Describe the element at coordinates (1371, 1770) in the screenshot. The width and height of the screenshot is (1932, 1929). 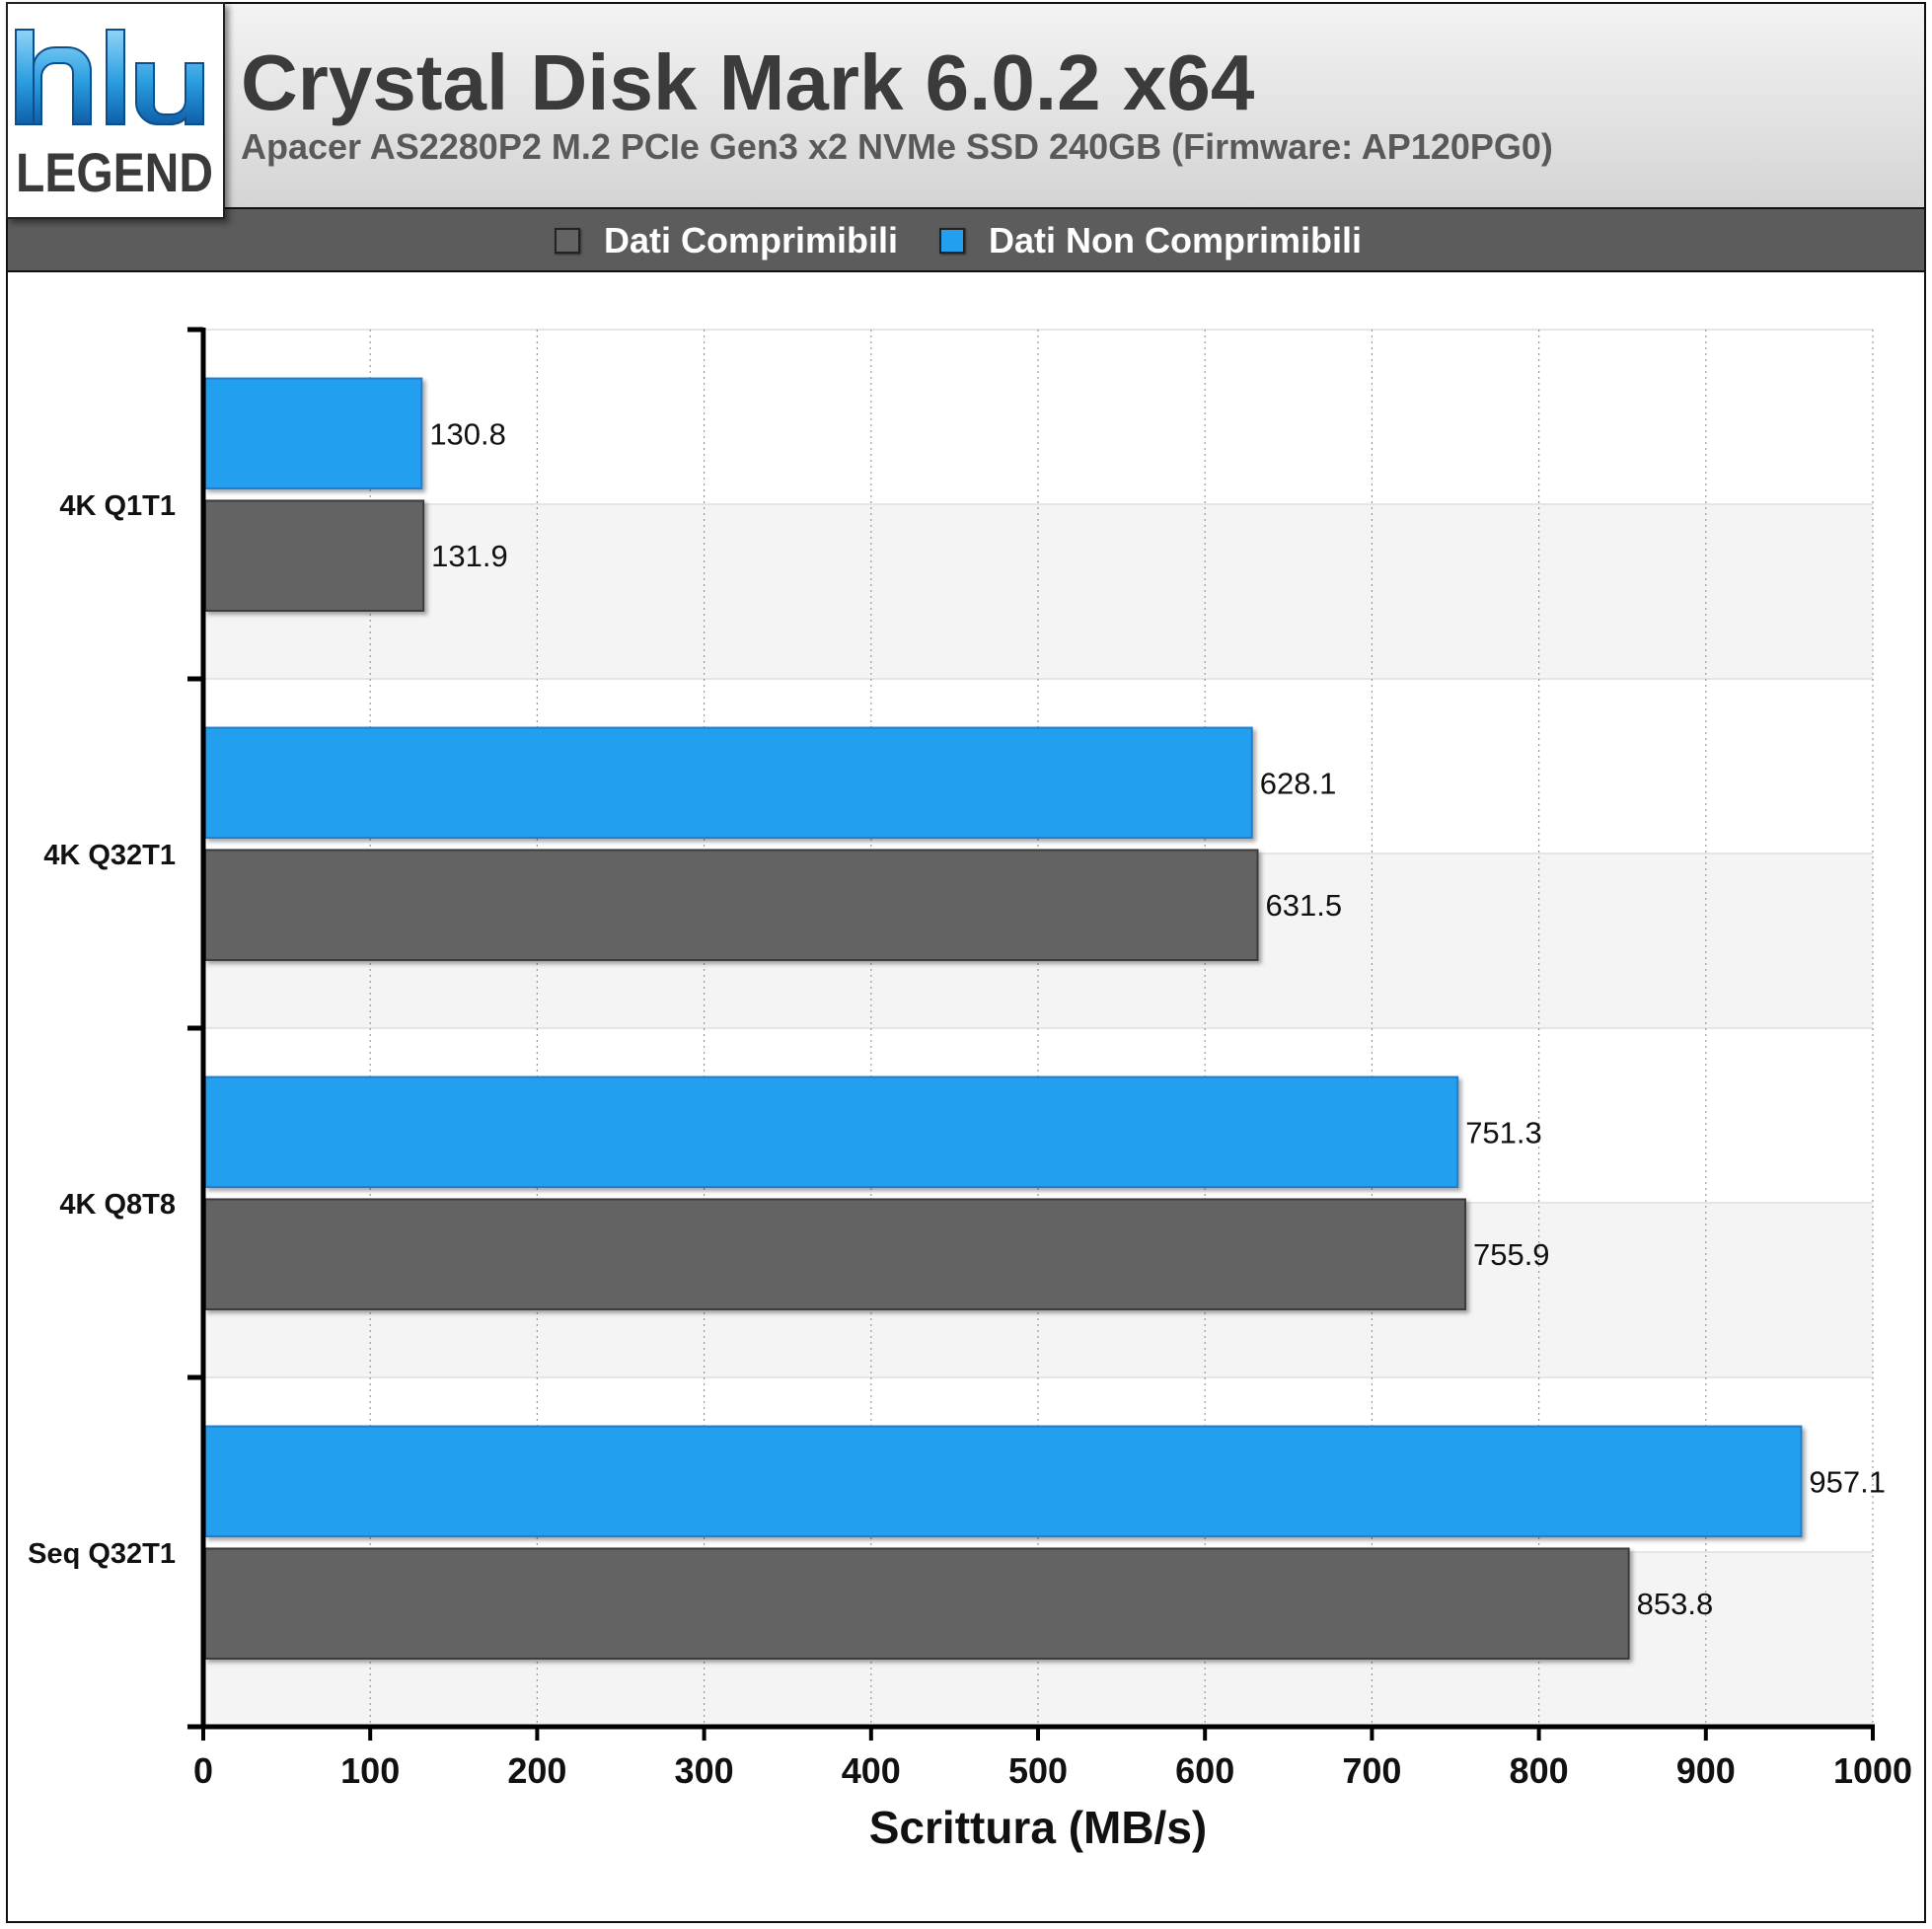
I see `x-tick-label: 700` at that location.